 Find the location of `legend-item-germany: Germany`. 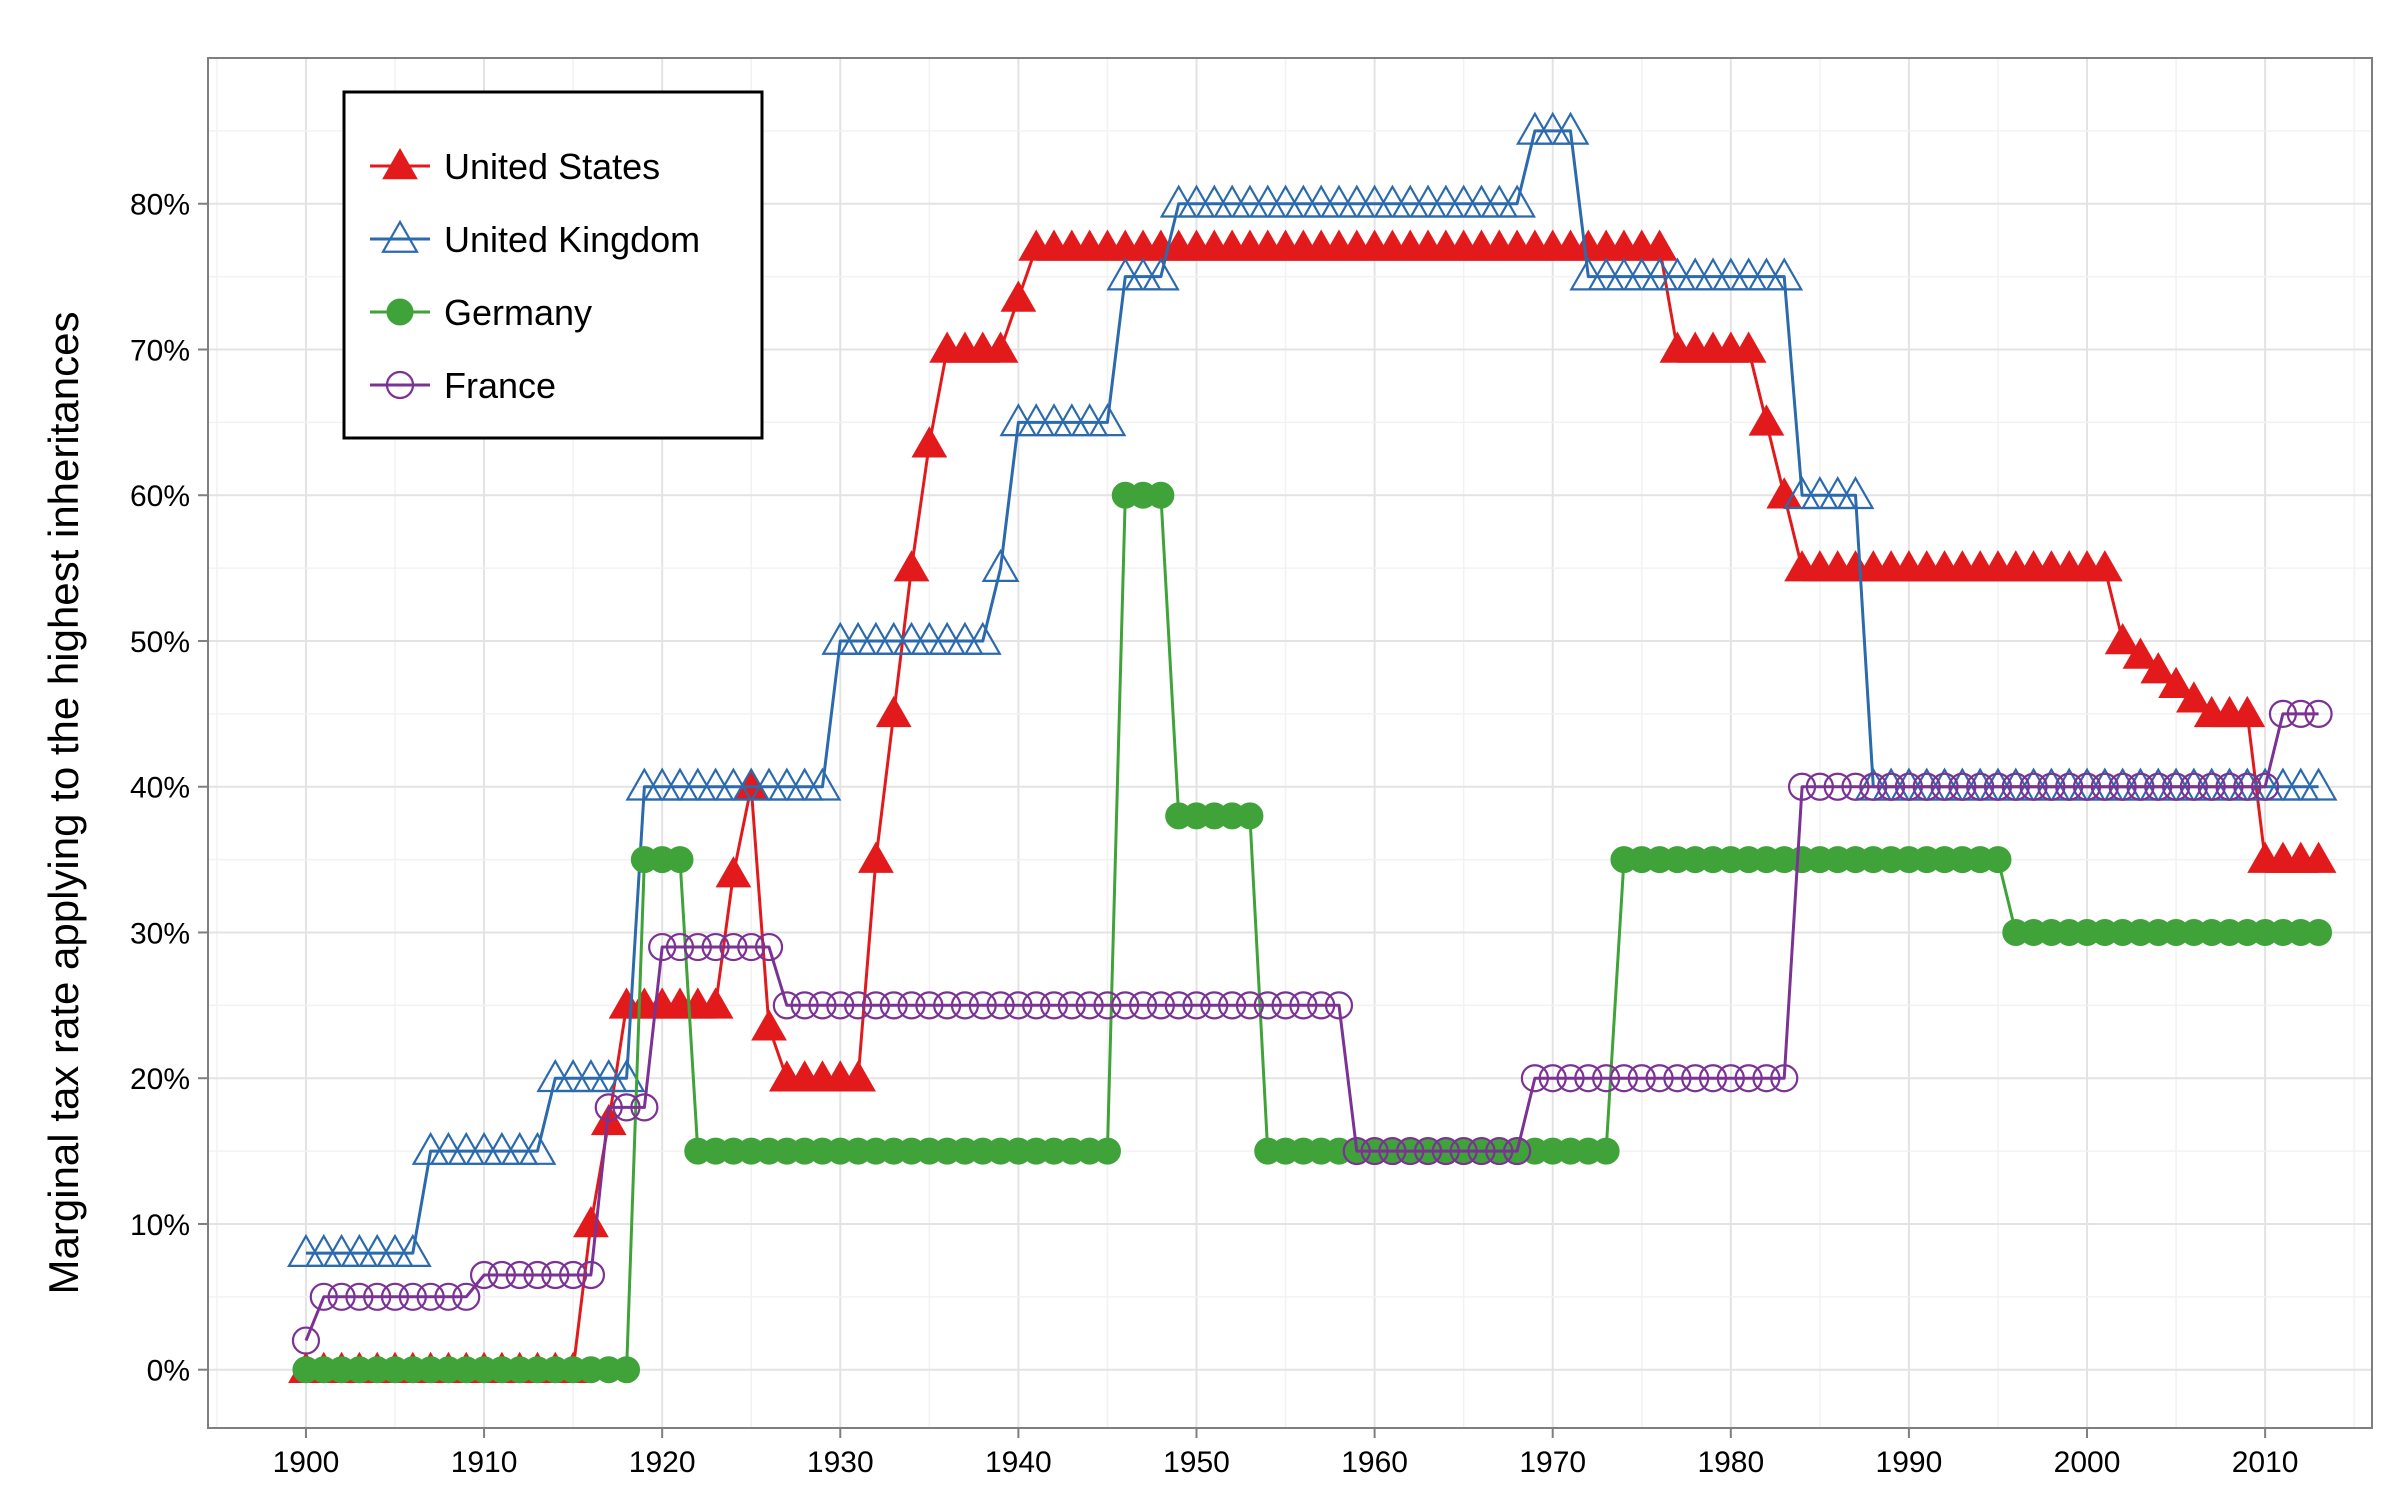

legend-item-germany: Germany is located at coordinates (481, 312).